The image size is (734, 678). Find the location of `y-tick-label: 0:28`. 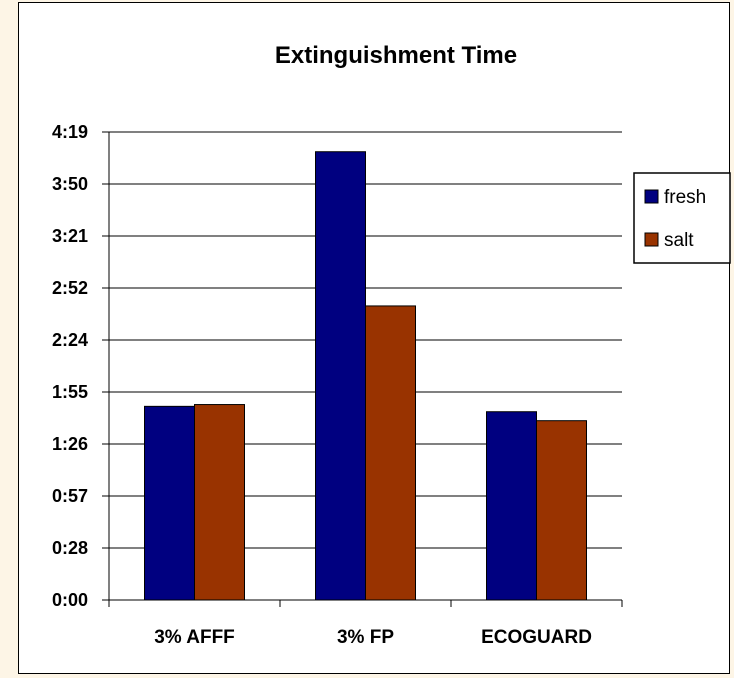

y-tick-label: 0:28 is located at coordinates (70, 548).